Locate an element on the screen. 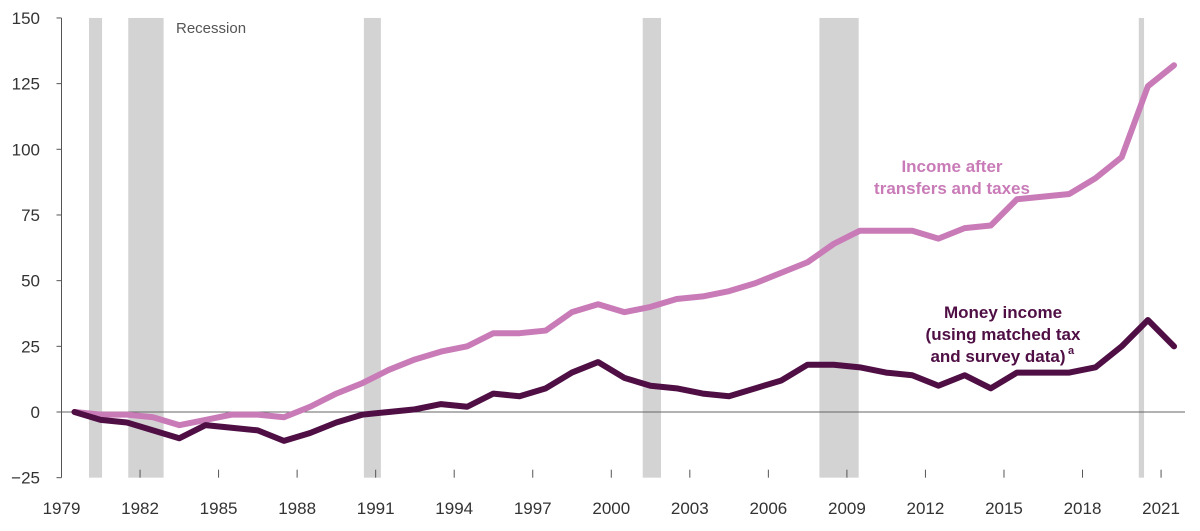 The image size is (1200, 531). label-income-after-transfers-line2: transfers and taxes is located at coordinates (952, 188).